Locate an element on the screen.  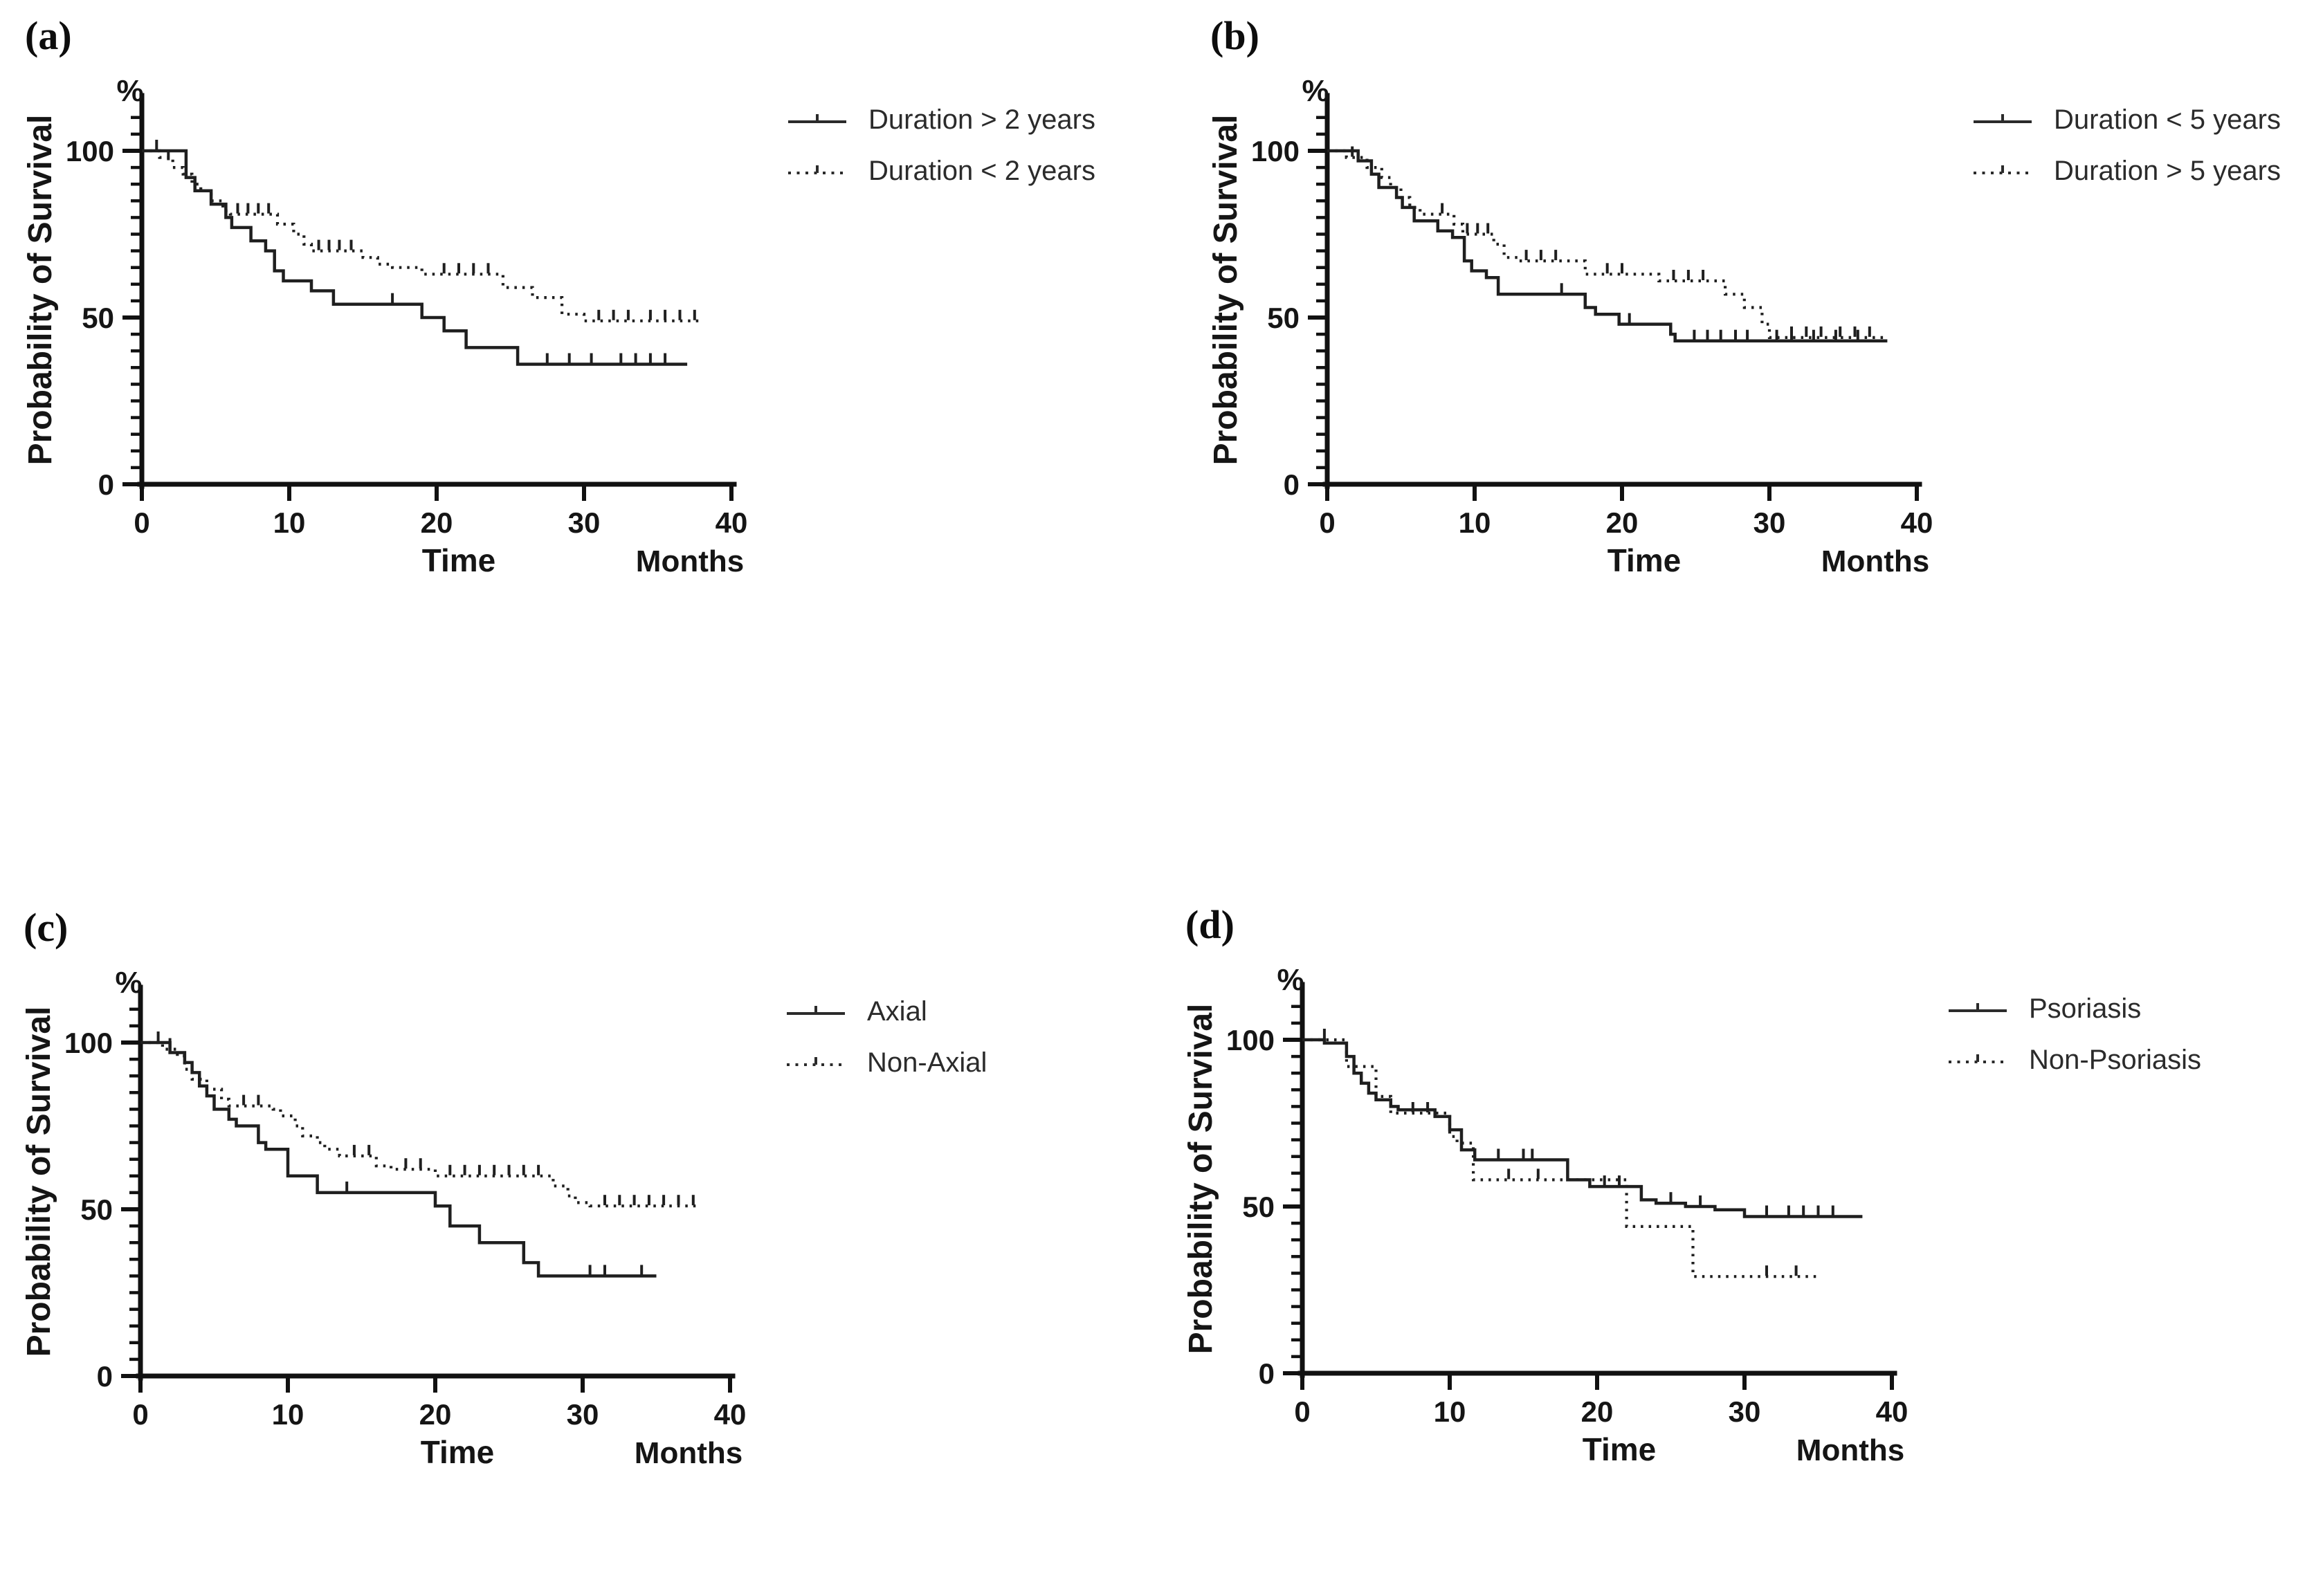
legend-label: Duration < 5 years is located at coordinates (2167, 120).